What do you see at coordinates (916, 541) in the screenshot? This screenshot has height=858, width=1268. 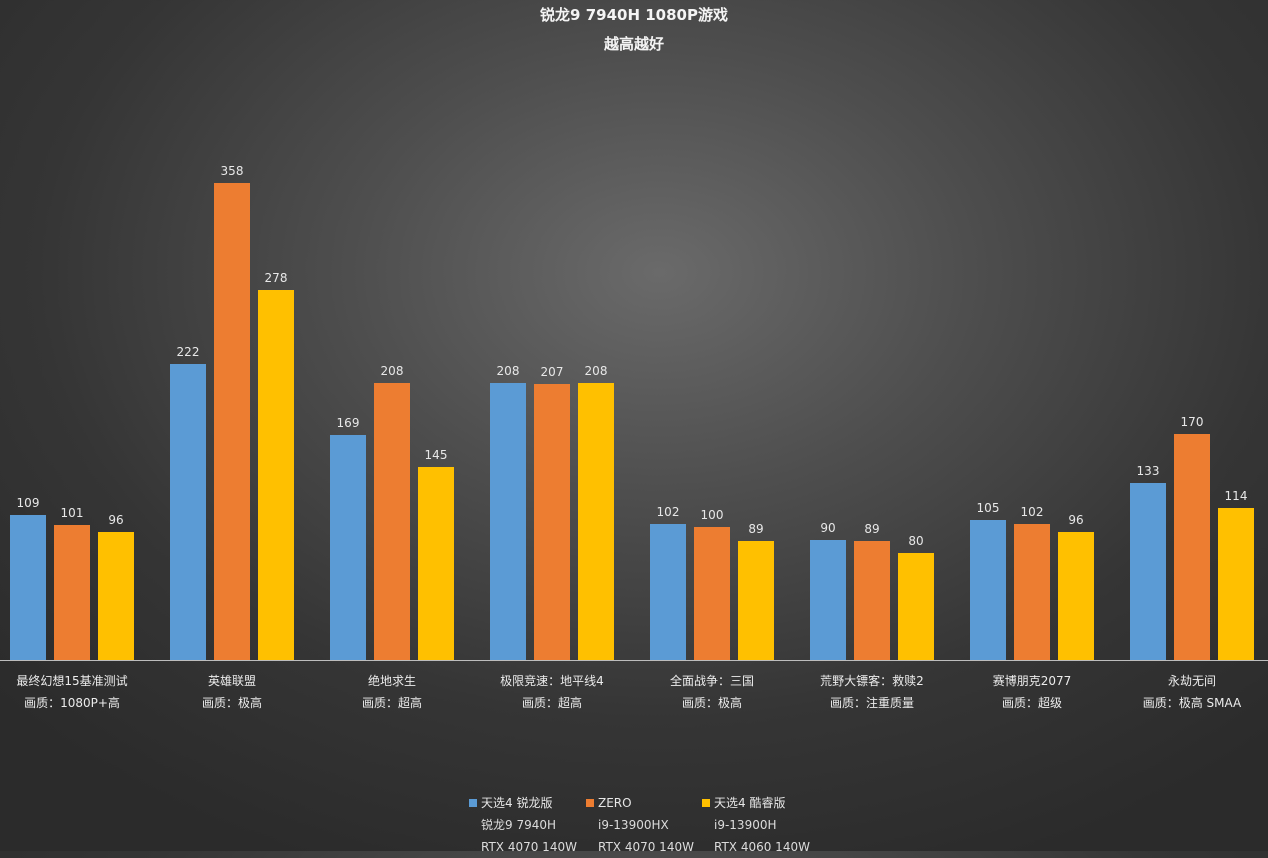 I see `data-label: 80` at bounding box center [916, 541].